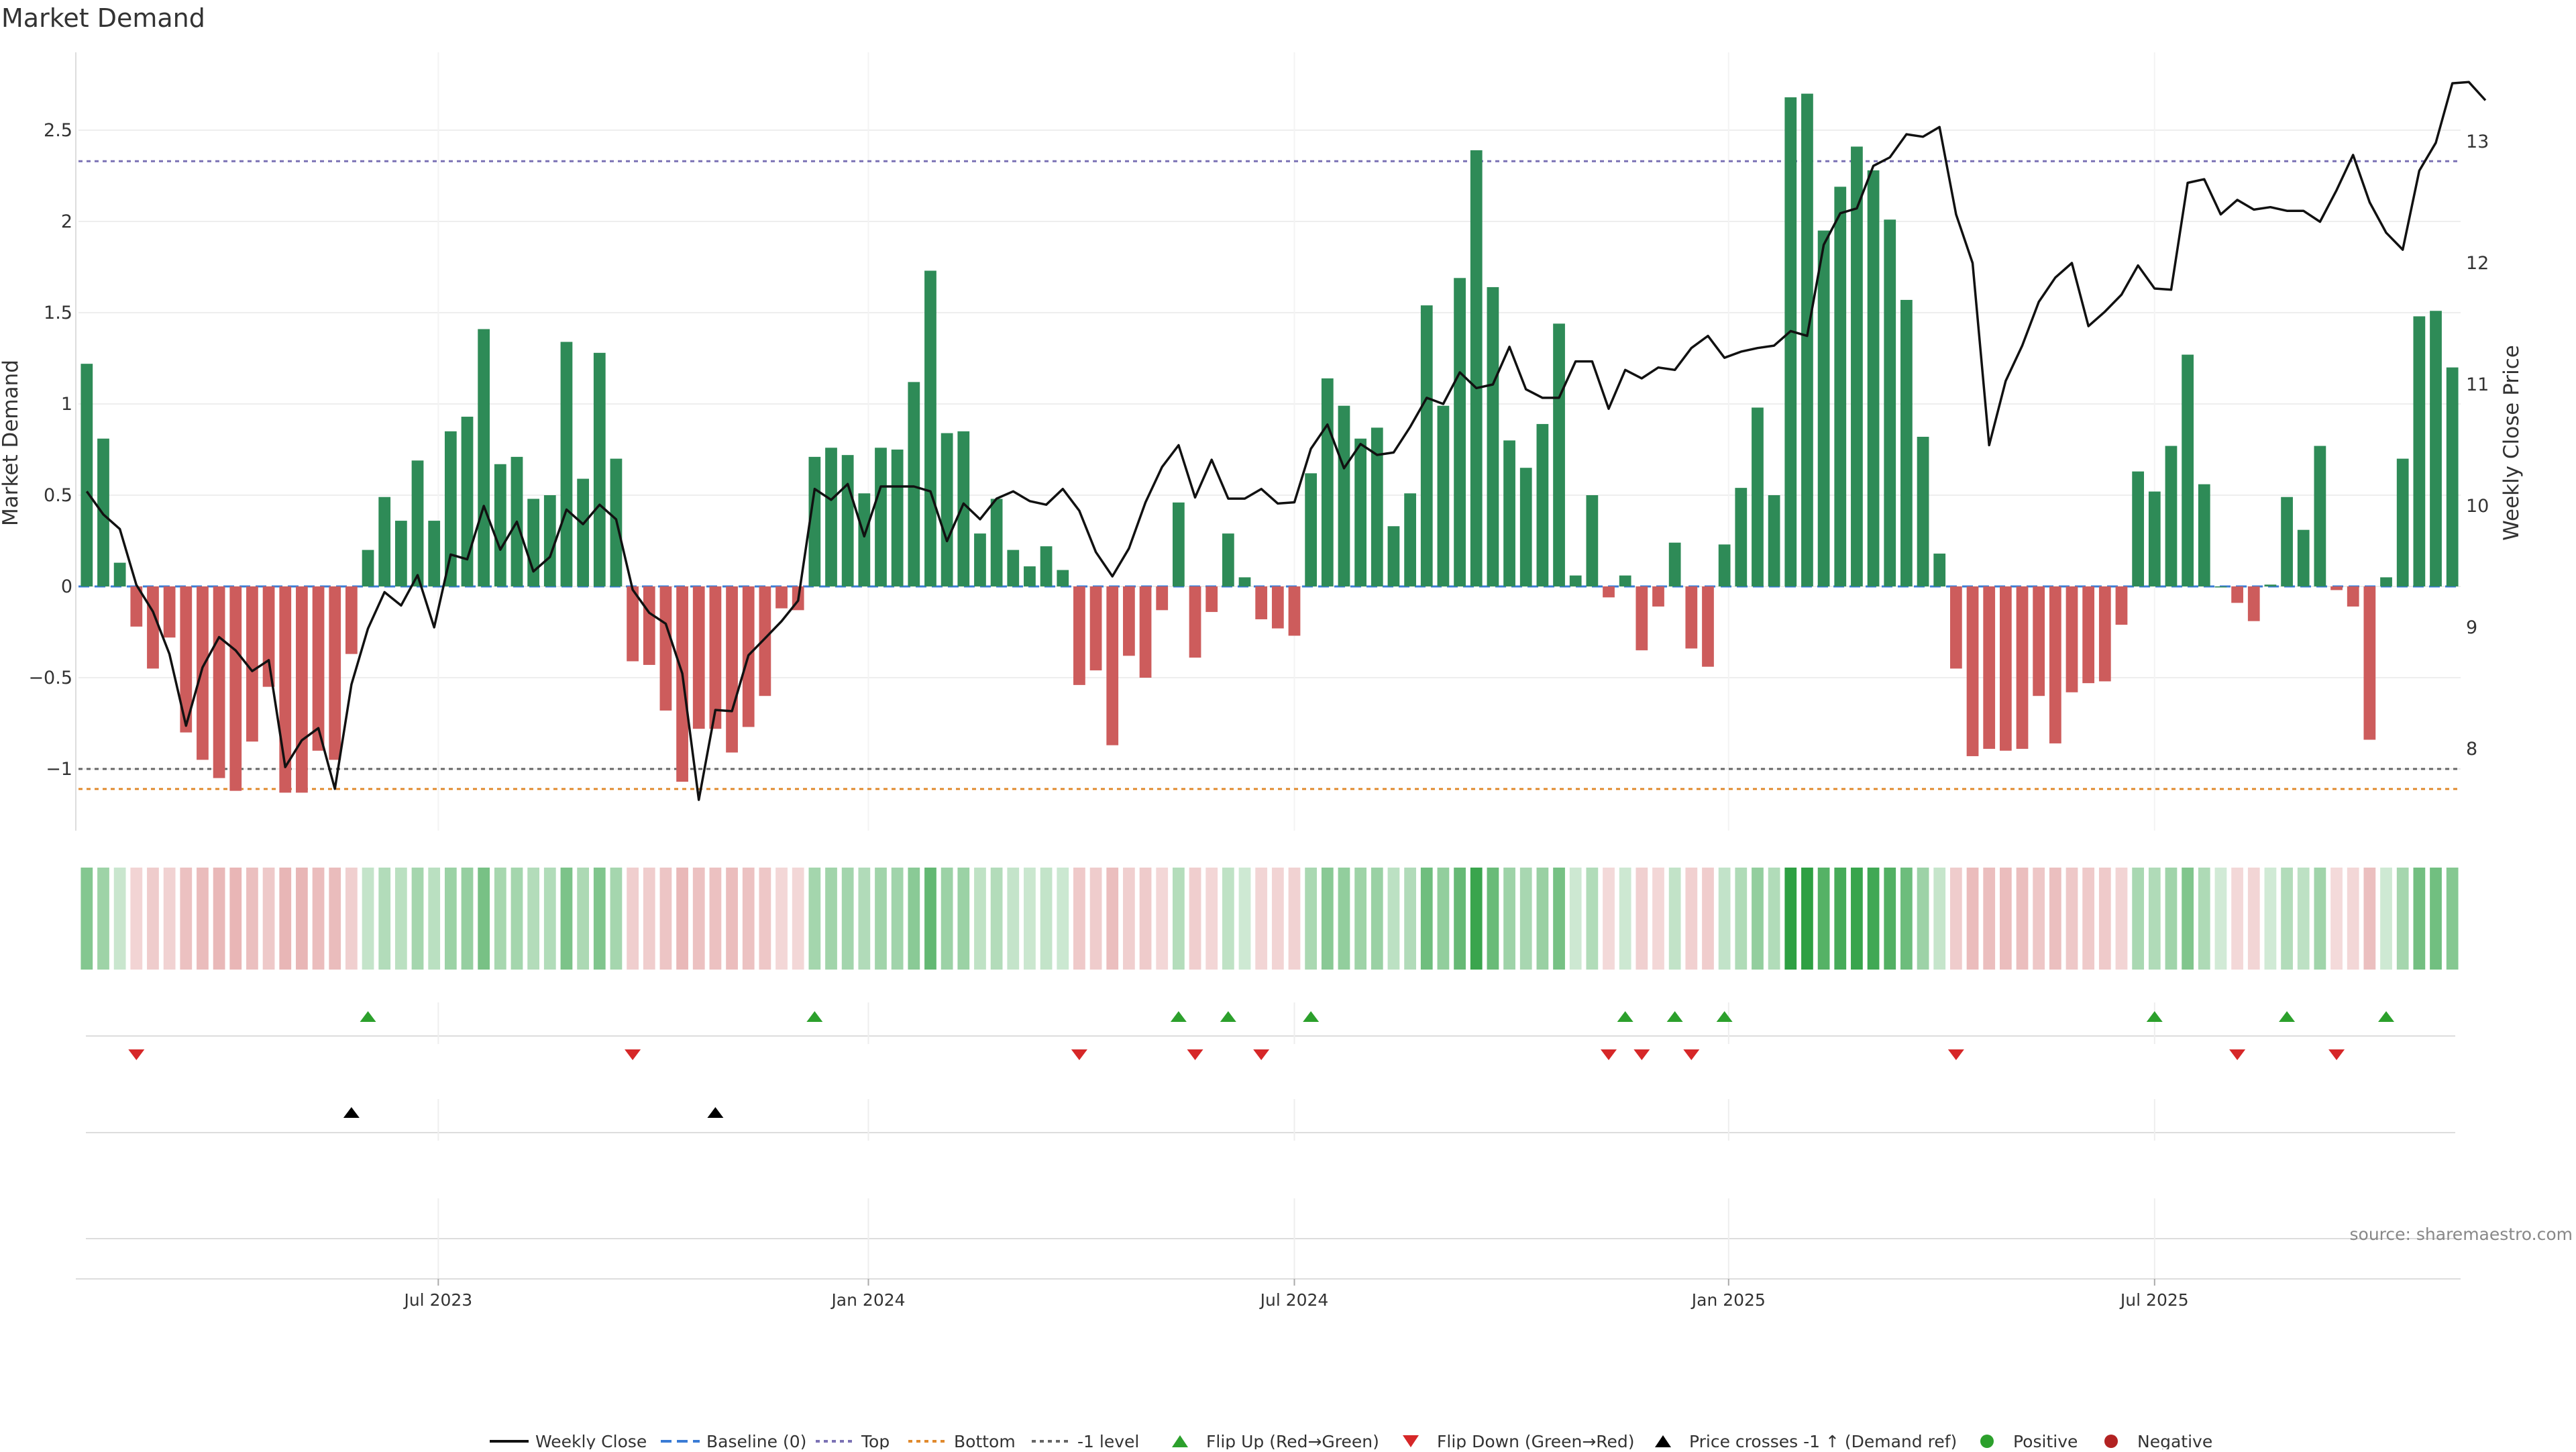  What do you see at coordinates (1268, 1294) in the screenshot?
I see `date-axis: Jul 2023 Jan 2024 Jul 2024 Jan 2025 Jul 2025` at bounding box center [1268, 1294].